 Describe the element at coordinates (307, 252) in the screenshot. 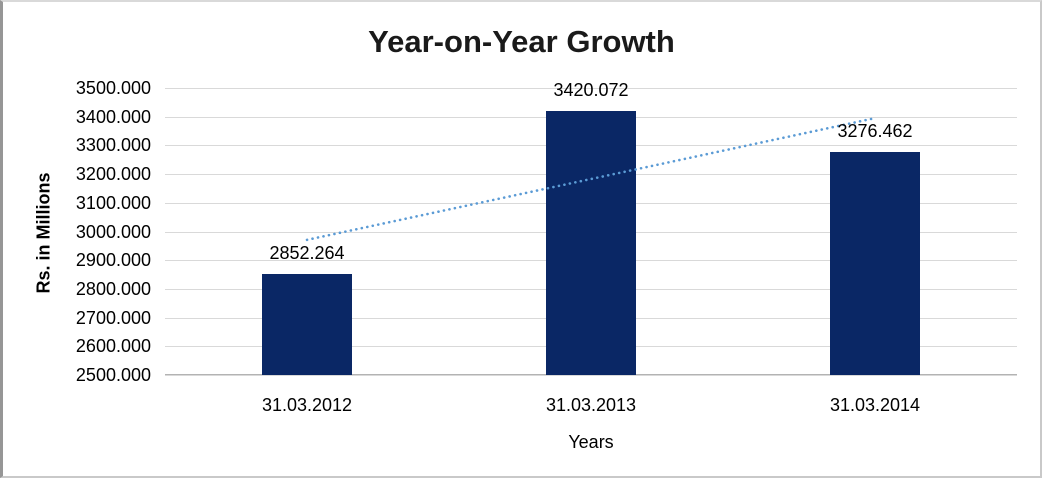

I see `bar-value-label: 2852.264` at that location.